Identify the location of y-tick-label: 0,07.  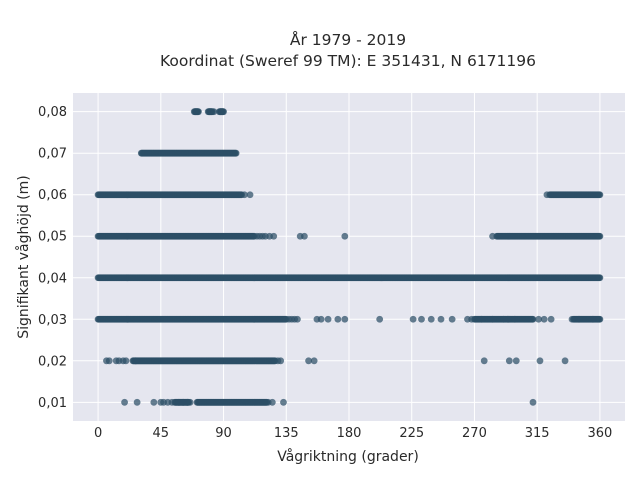
(52, 154).